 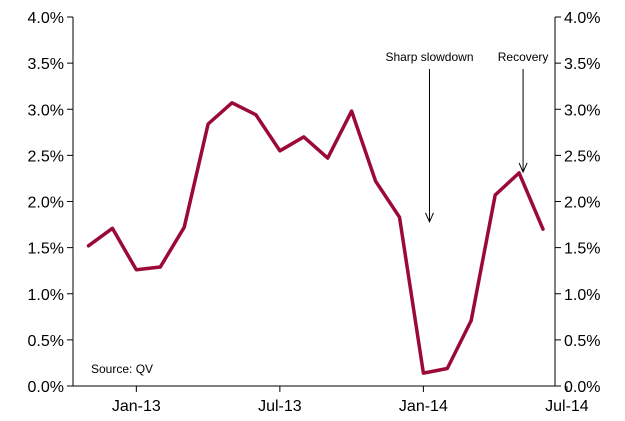 What do you see at coordinates (331, 400) in the screenshot?
I see `x-axis: Jan-13 Jul-13 Jan-14 Jul-14` at bounding box center [331, 400].